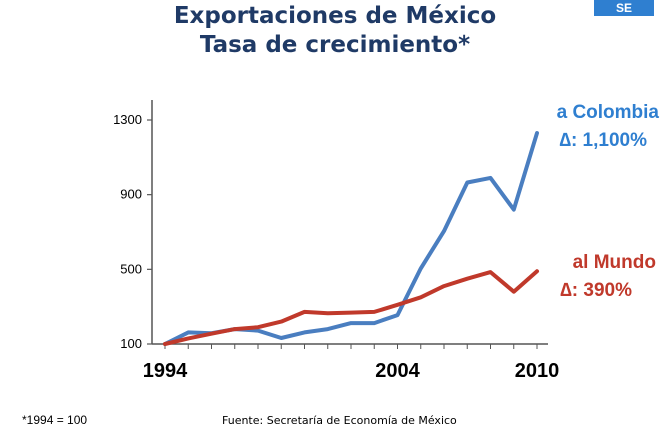 This screenshot has height=429, width=670. What do you see at coordinates (537, 371) in the screenshot?
I see `x-tick-label: 2010` at bounding box center [537, 371].